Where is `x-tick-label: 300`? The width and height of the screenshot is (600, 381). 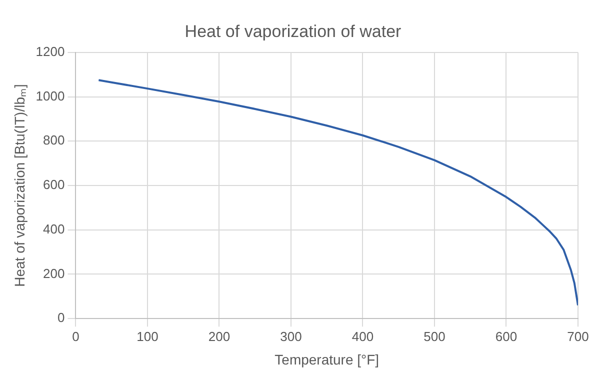 x-tick-label: 300 is located at coordinates (291, 336).